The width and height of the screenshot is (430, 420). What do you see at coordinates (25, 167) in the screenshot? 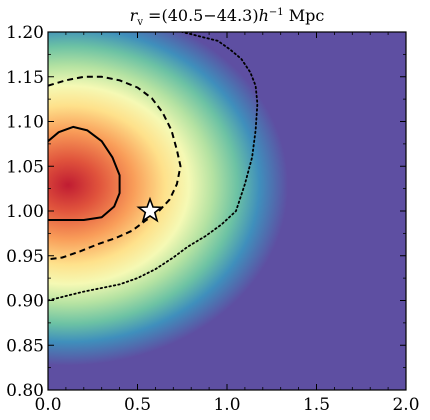
I see `y-tick-label: 1.05` at bounding box center [25, 167].